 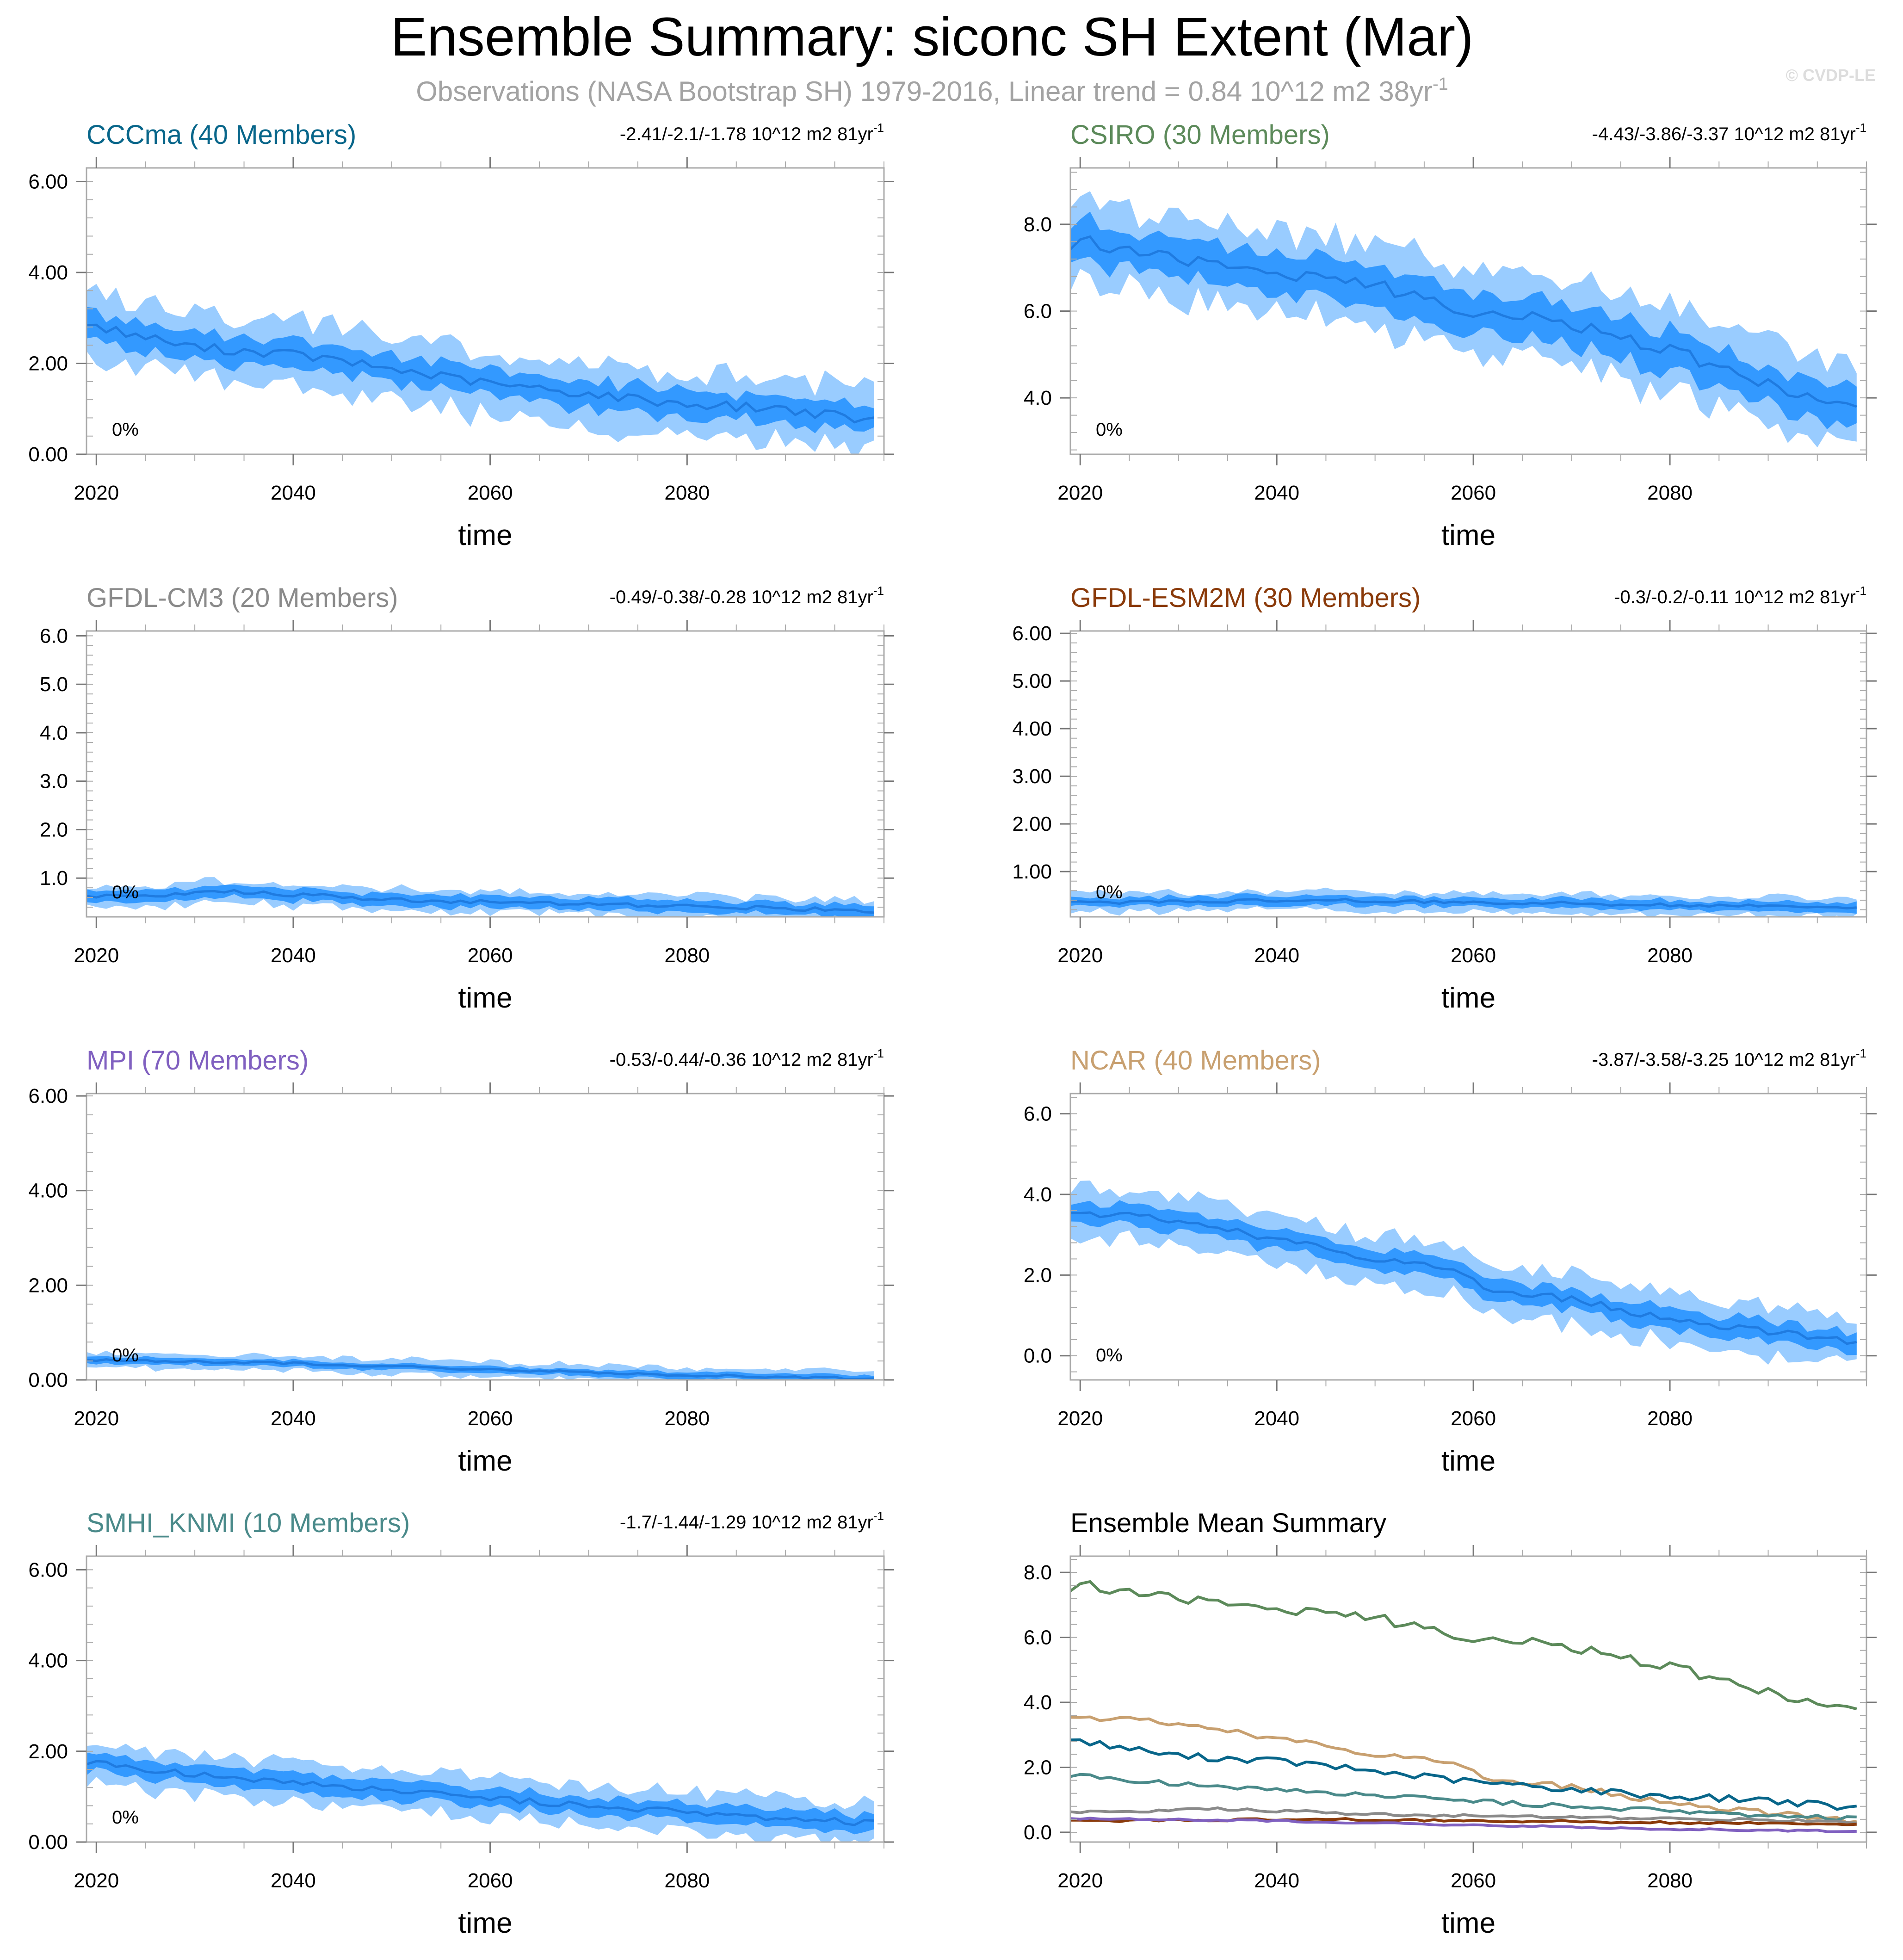 What do you see at coordinates (1228, 1523) in the screenshot?
I see `panel-title: Ensemble Mean Summary` at bounding box center [1228, 1523].